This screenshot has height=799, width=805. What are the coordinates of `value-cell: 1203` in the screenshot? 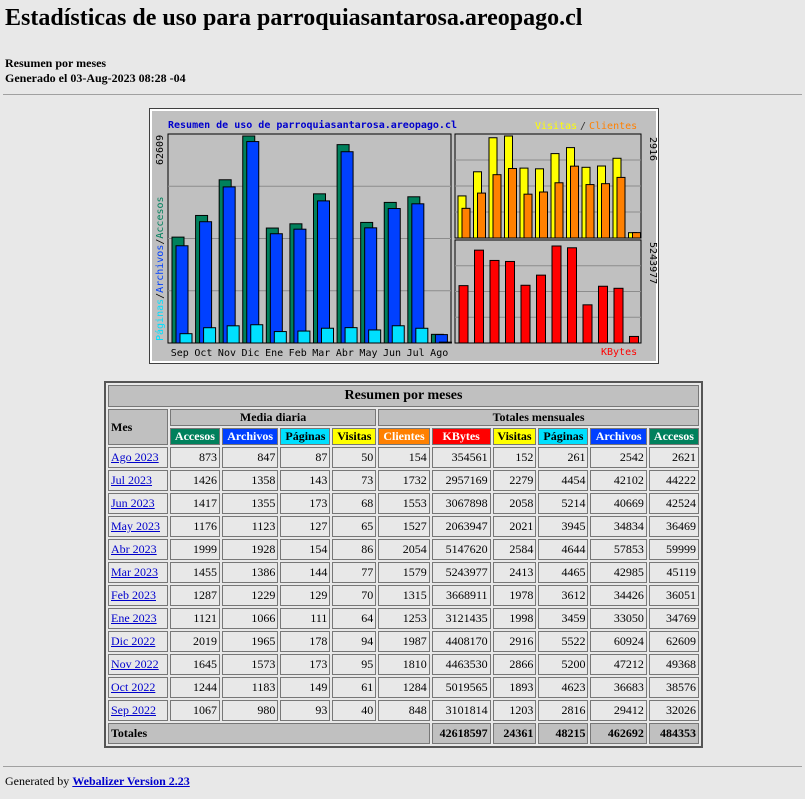 It's located at (514, 710).